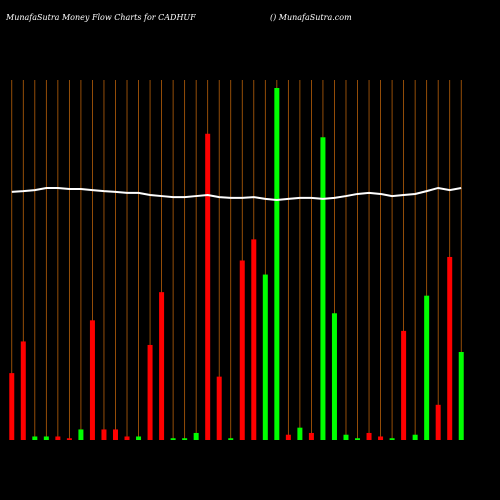 The width and height of the screenshot is (500, 500). I want to click on chart-title: MunafaSutra Money Flow Charts for CADHUF, so click(100, 17).